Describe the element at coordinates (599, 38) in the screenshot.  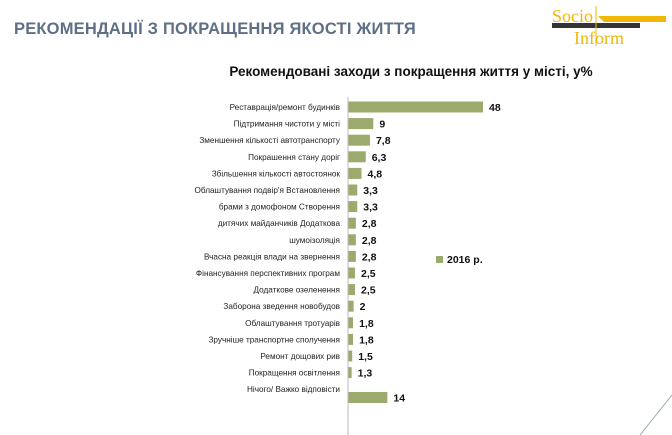
I see `svg-text: Inform` at that location.